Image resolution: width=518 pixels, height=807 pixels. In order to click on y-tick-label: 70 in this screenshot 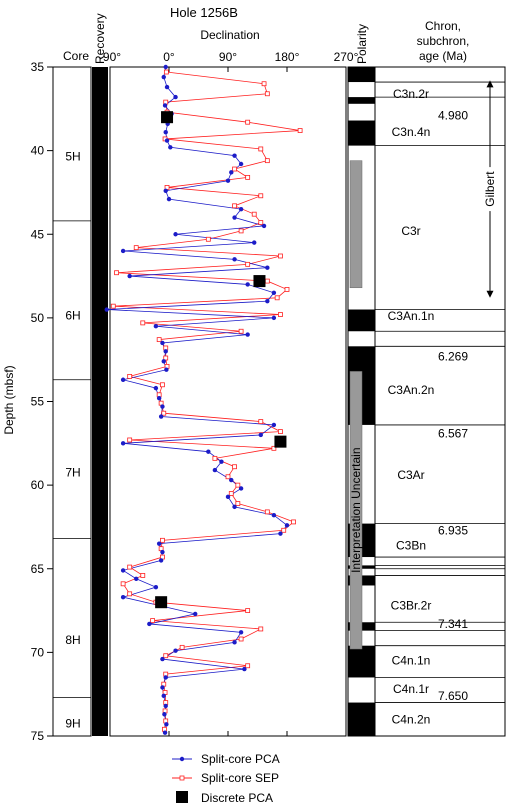, I will do `click(38, 652)`.